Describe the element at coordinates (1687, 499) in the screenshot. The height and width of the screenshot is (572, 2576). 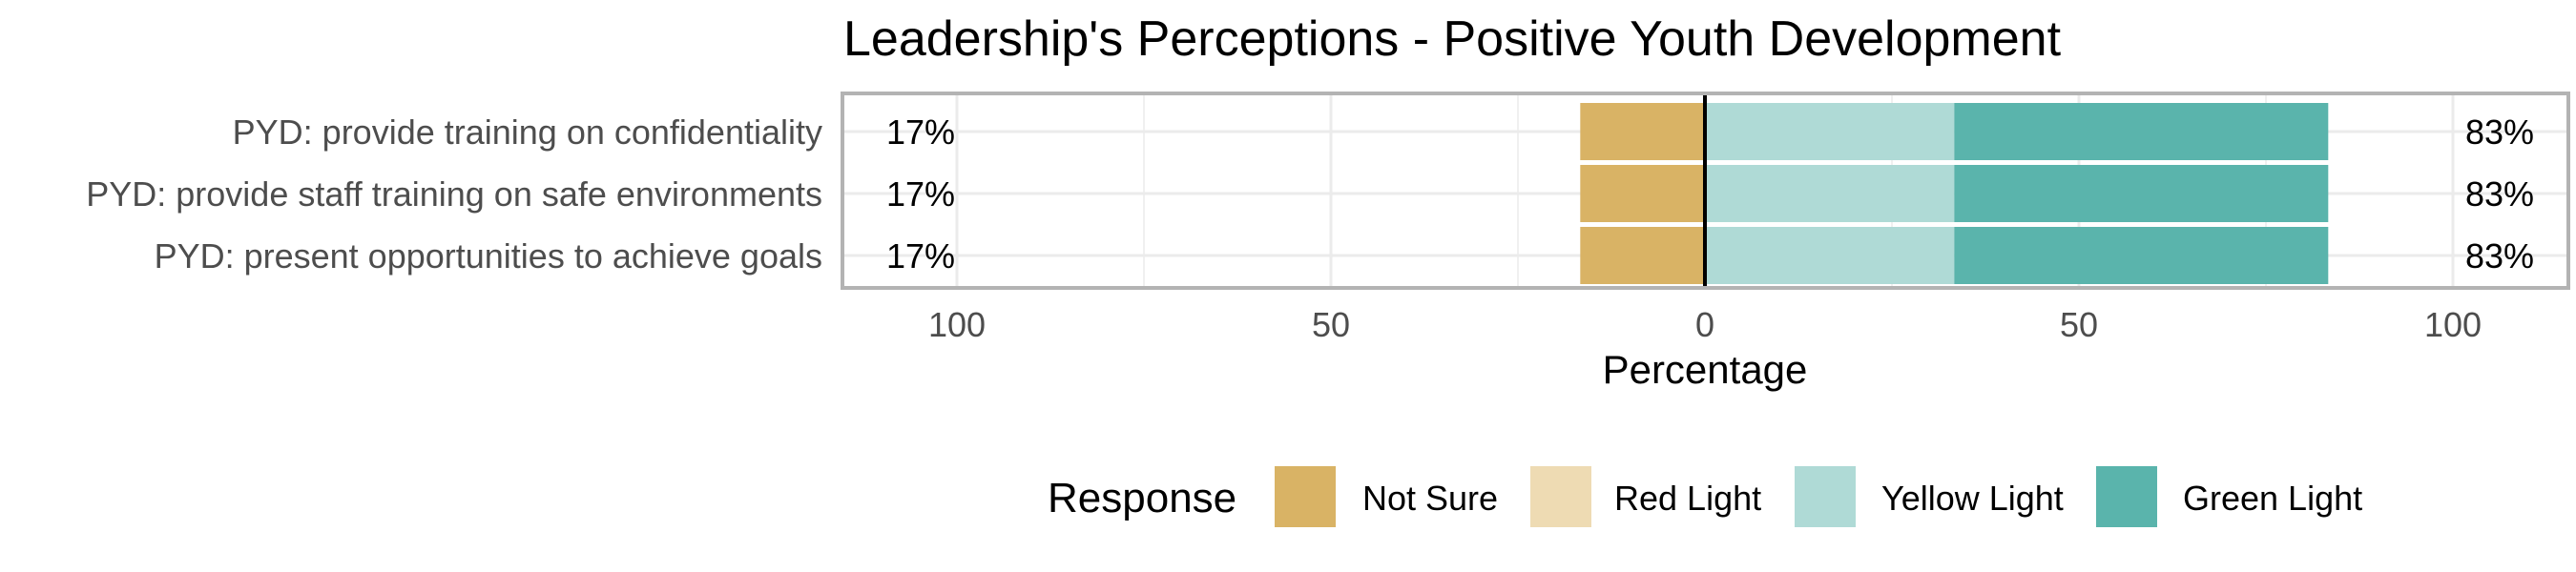
I see `legend-label: Red Light` at that location.